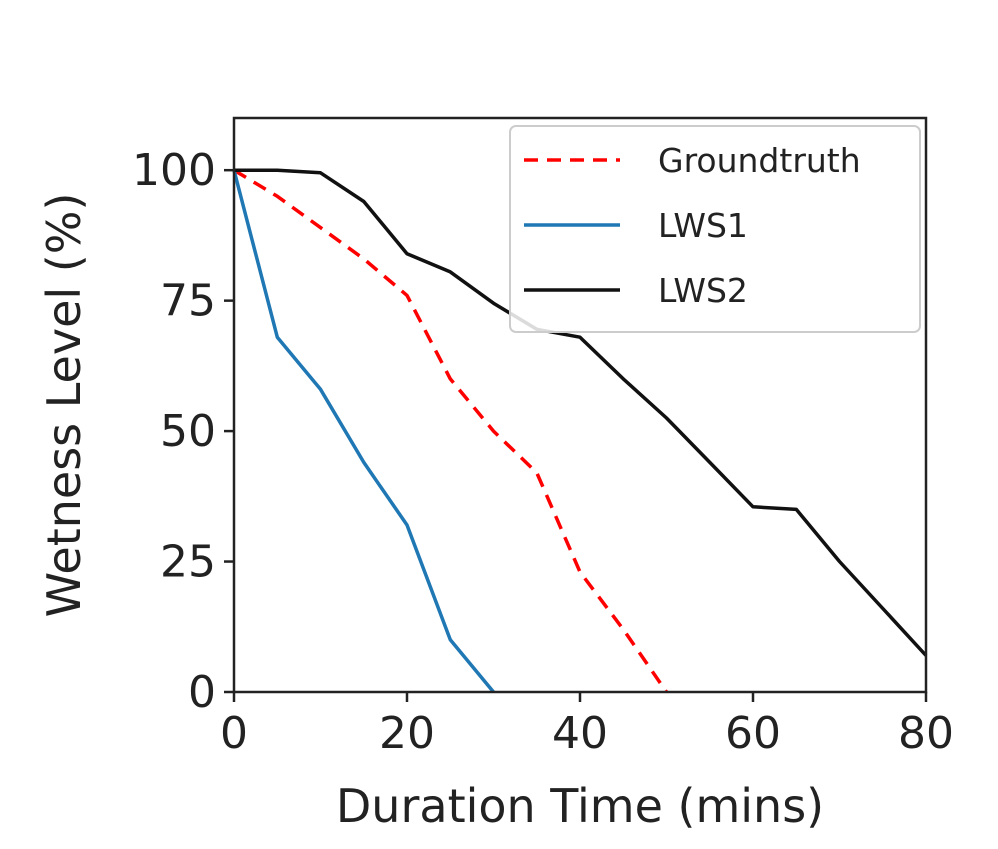 The width and height of the screenshot is (998, 849). Describe the element at coordinates (188, 562) in the screenshot. I see `y-tick-label: 25` at that location.